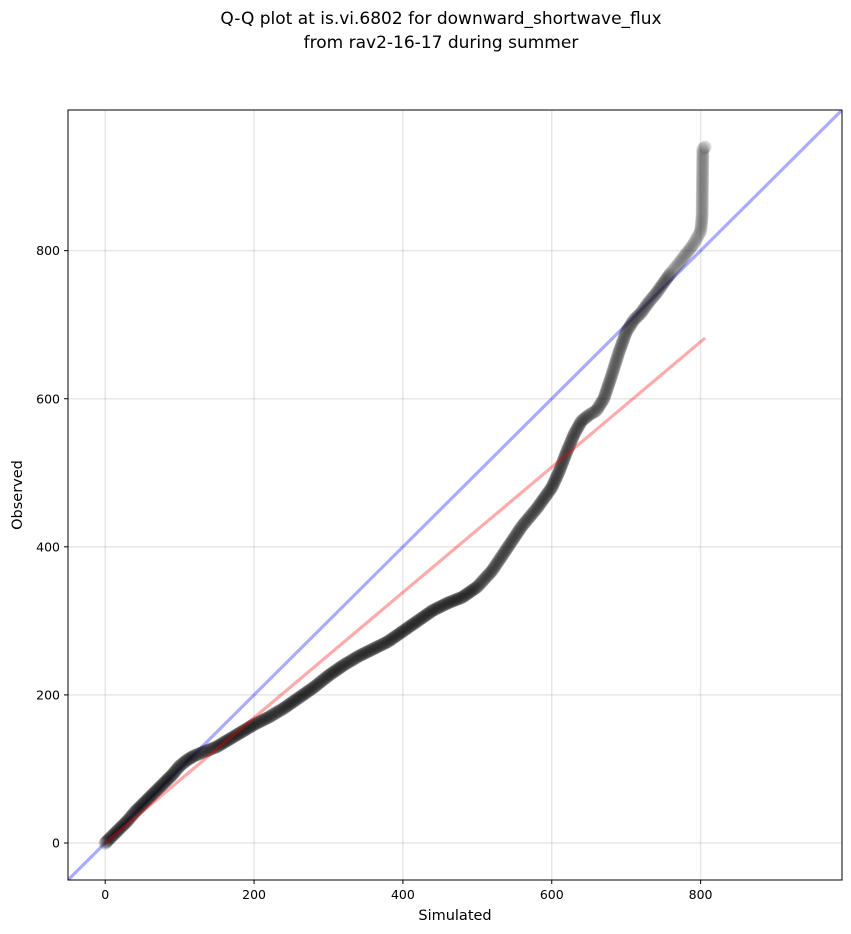 This screenshot has height=934, width=851. What do you see at coordinates (48, 694) in the screenshot?
I see `y-tick-label: 200` at bounding box center [48, 694].